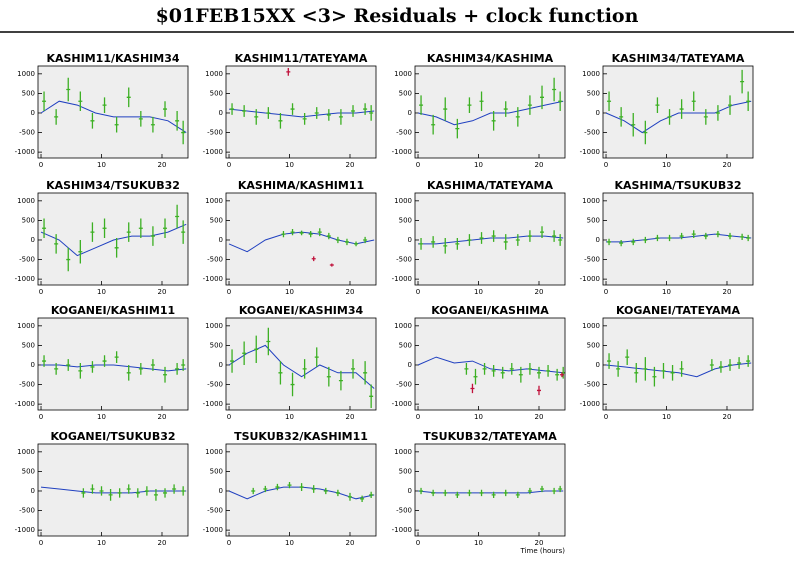 The height and width of the screenshot is (577, 794). Describe the element at coordinates (290, 110) in the screenshot. I see `panel: KASHIM11/TATEYAMA 1000 500 0 -500 -1000 0 10 20` at that location.